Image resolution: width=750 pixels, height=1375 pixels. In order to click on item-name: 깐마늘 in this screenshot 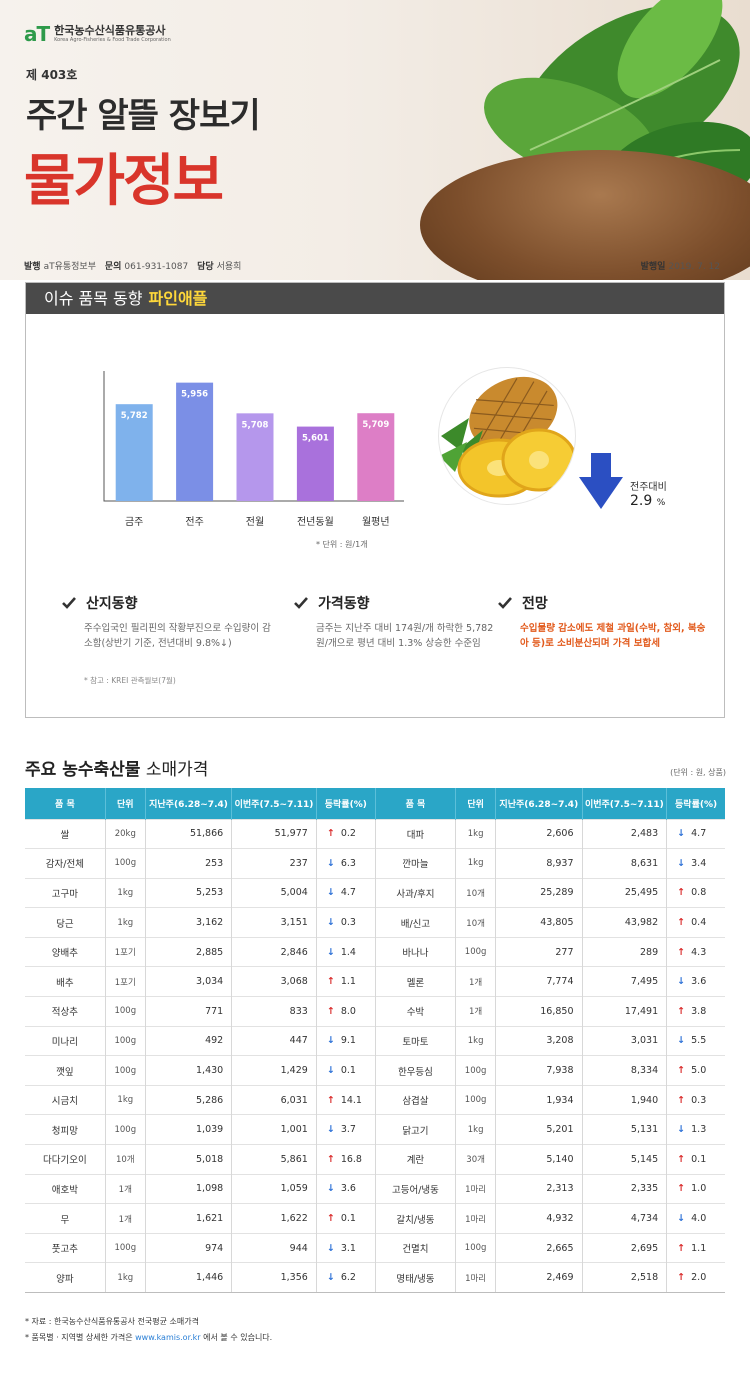, I will do `click(415, 863)`.